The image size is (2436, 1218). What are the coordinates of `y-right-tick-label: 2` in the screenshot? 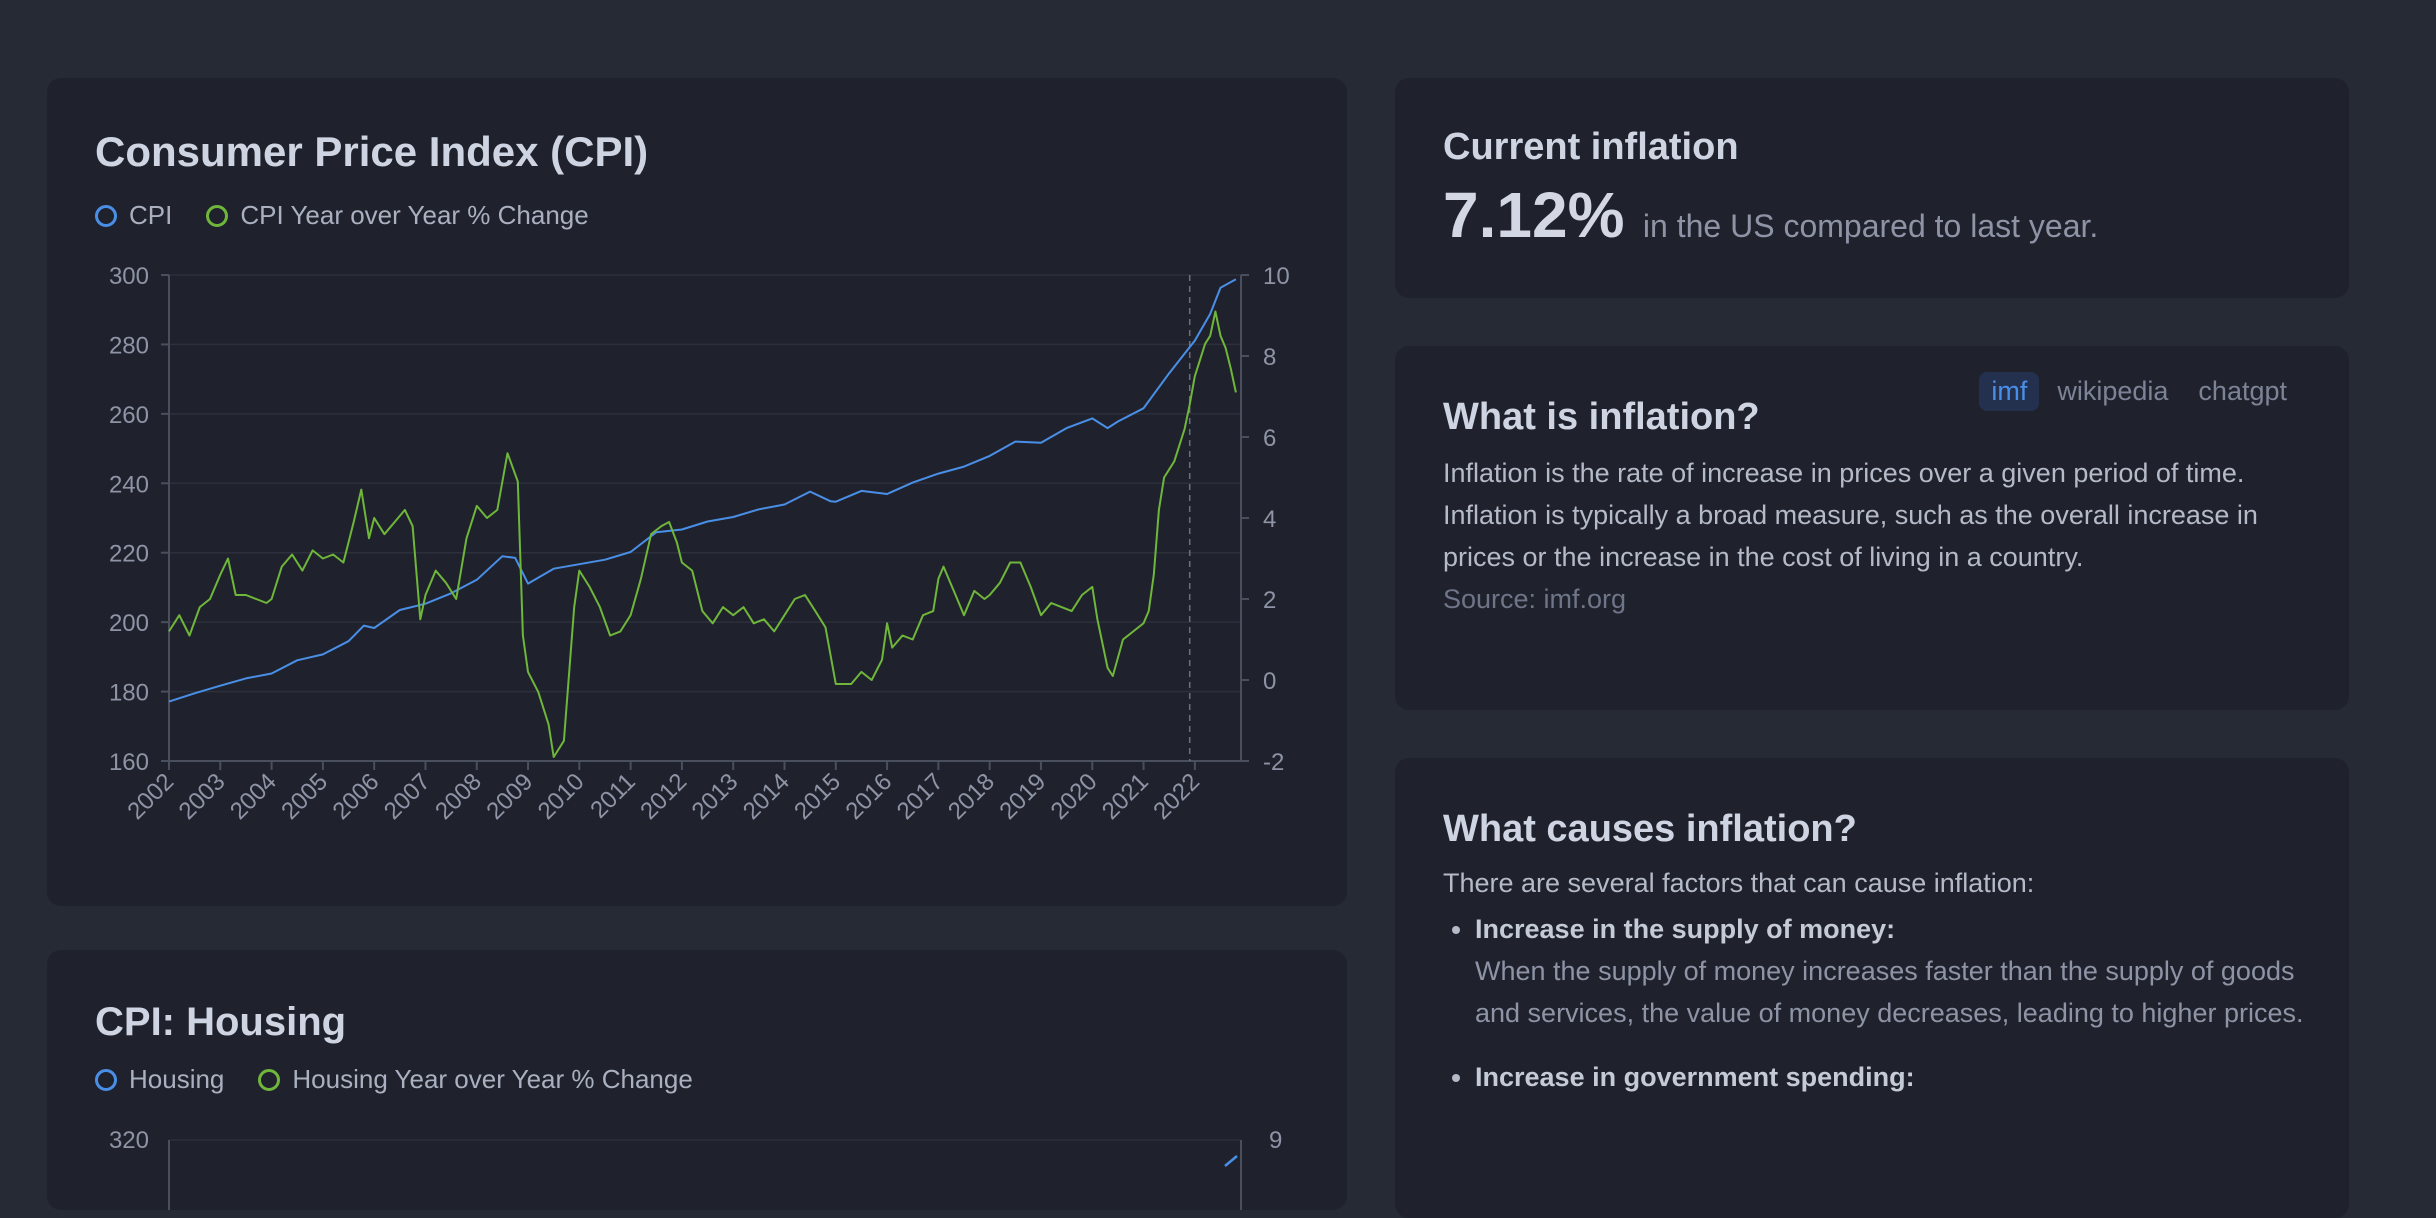 It's located at (1269, 600).